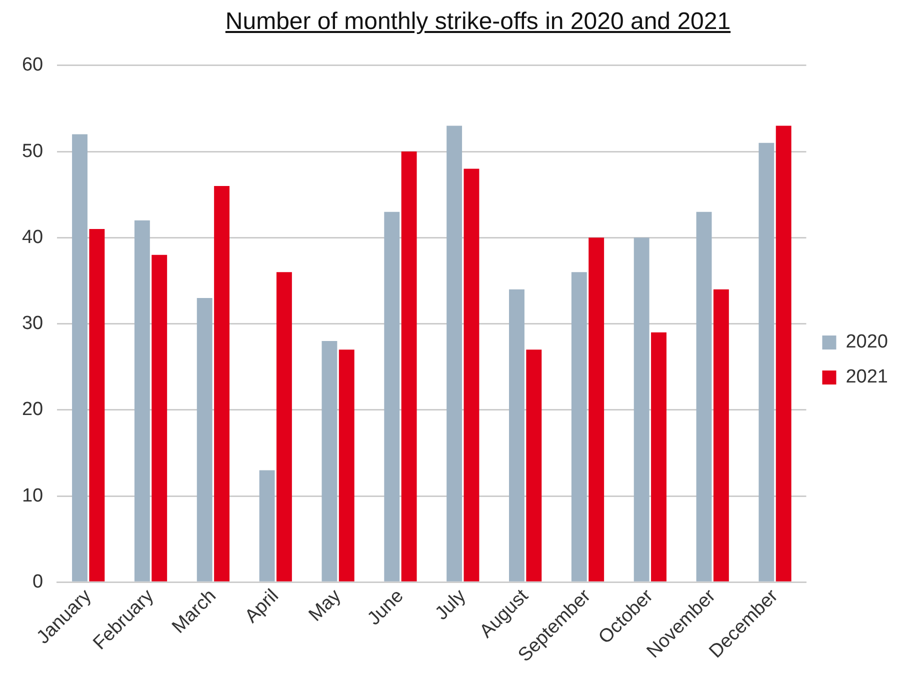  Describe the element at coordinates (33, 65) in the screenshot. I see `y-tick-label: 60` at that location.